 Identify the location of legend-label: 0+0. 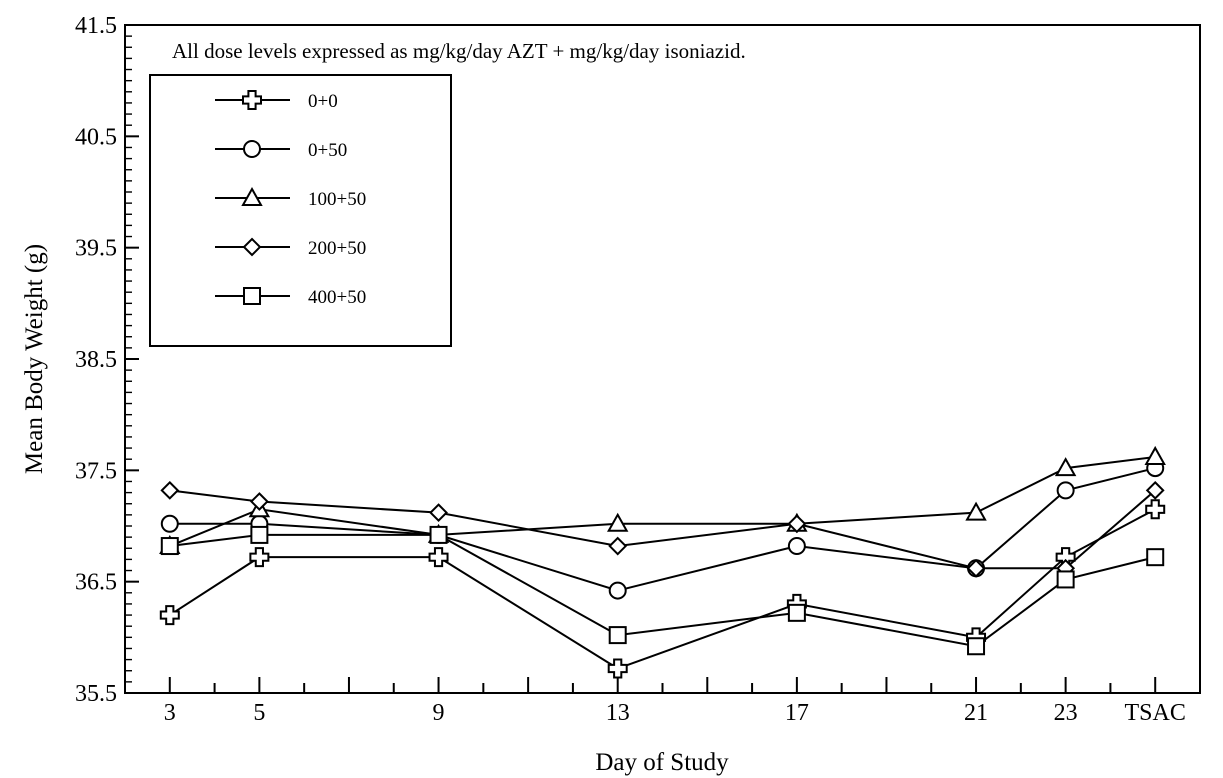
(323, 101).